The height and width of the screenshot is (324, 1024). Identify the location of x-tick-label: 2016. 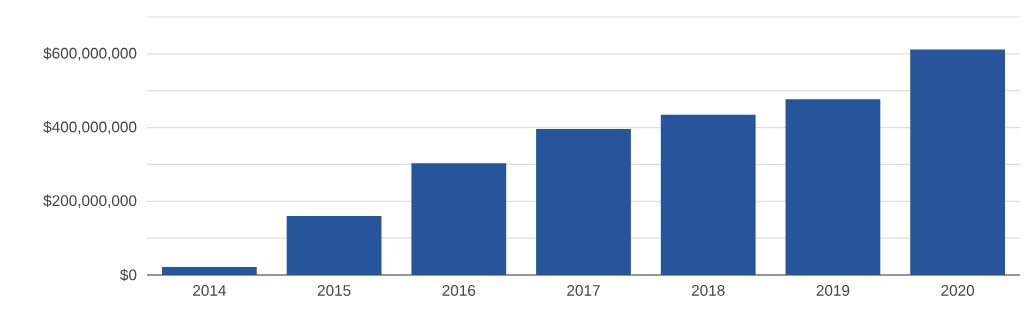
(459, 290).